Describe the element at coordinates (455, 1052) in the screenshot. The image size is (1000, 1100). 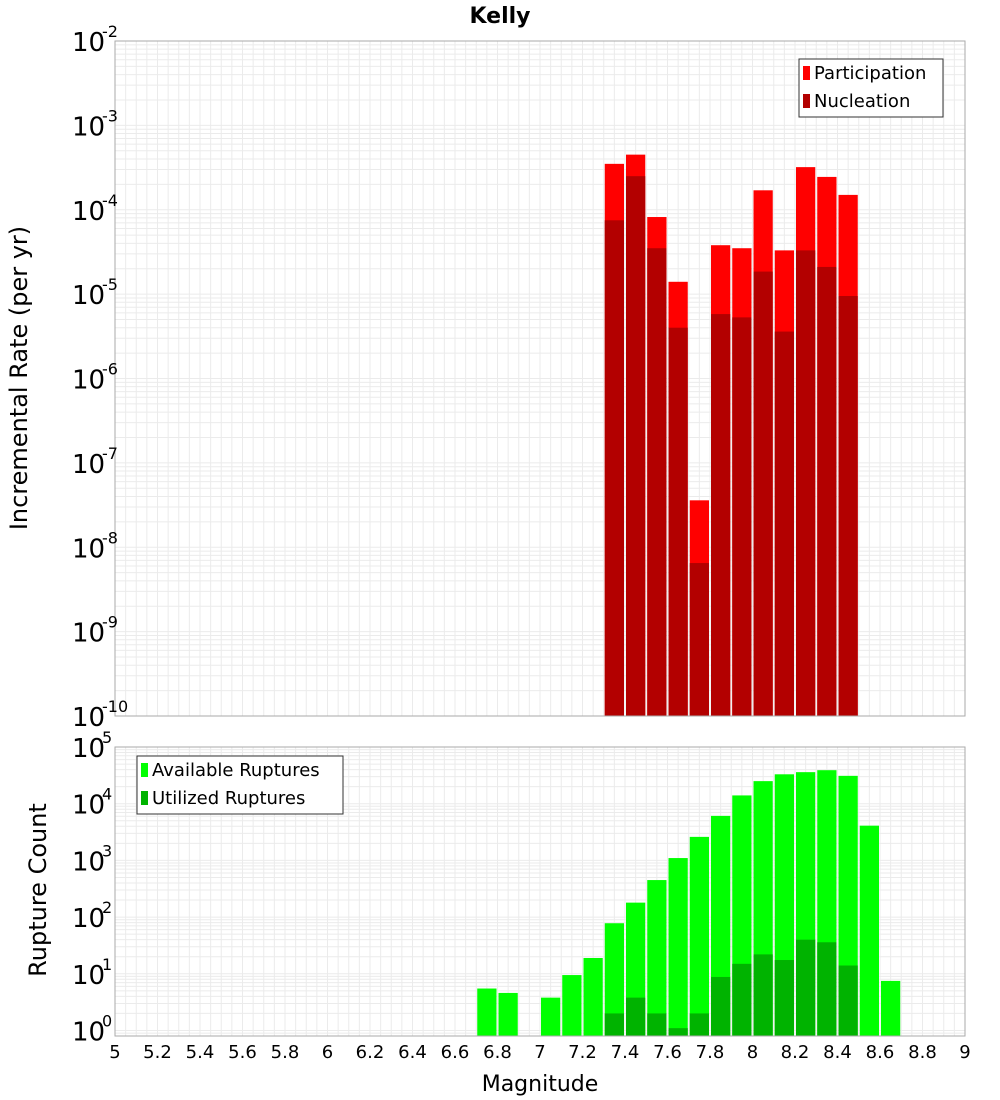
I see `x-tick-label: 6.6` at that location.